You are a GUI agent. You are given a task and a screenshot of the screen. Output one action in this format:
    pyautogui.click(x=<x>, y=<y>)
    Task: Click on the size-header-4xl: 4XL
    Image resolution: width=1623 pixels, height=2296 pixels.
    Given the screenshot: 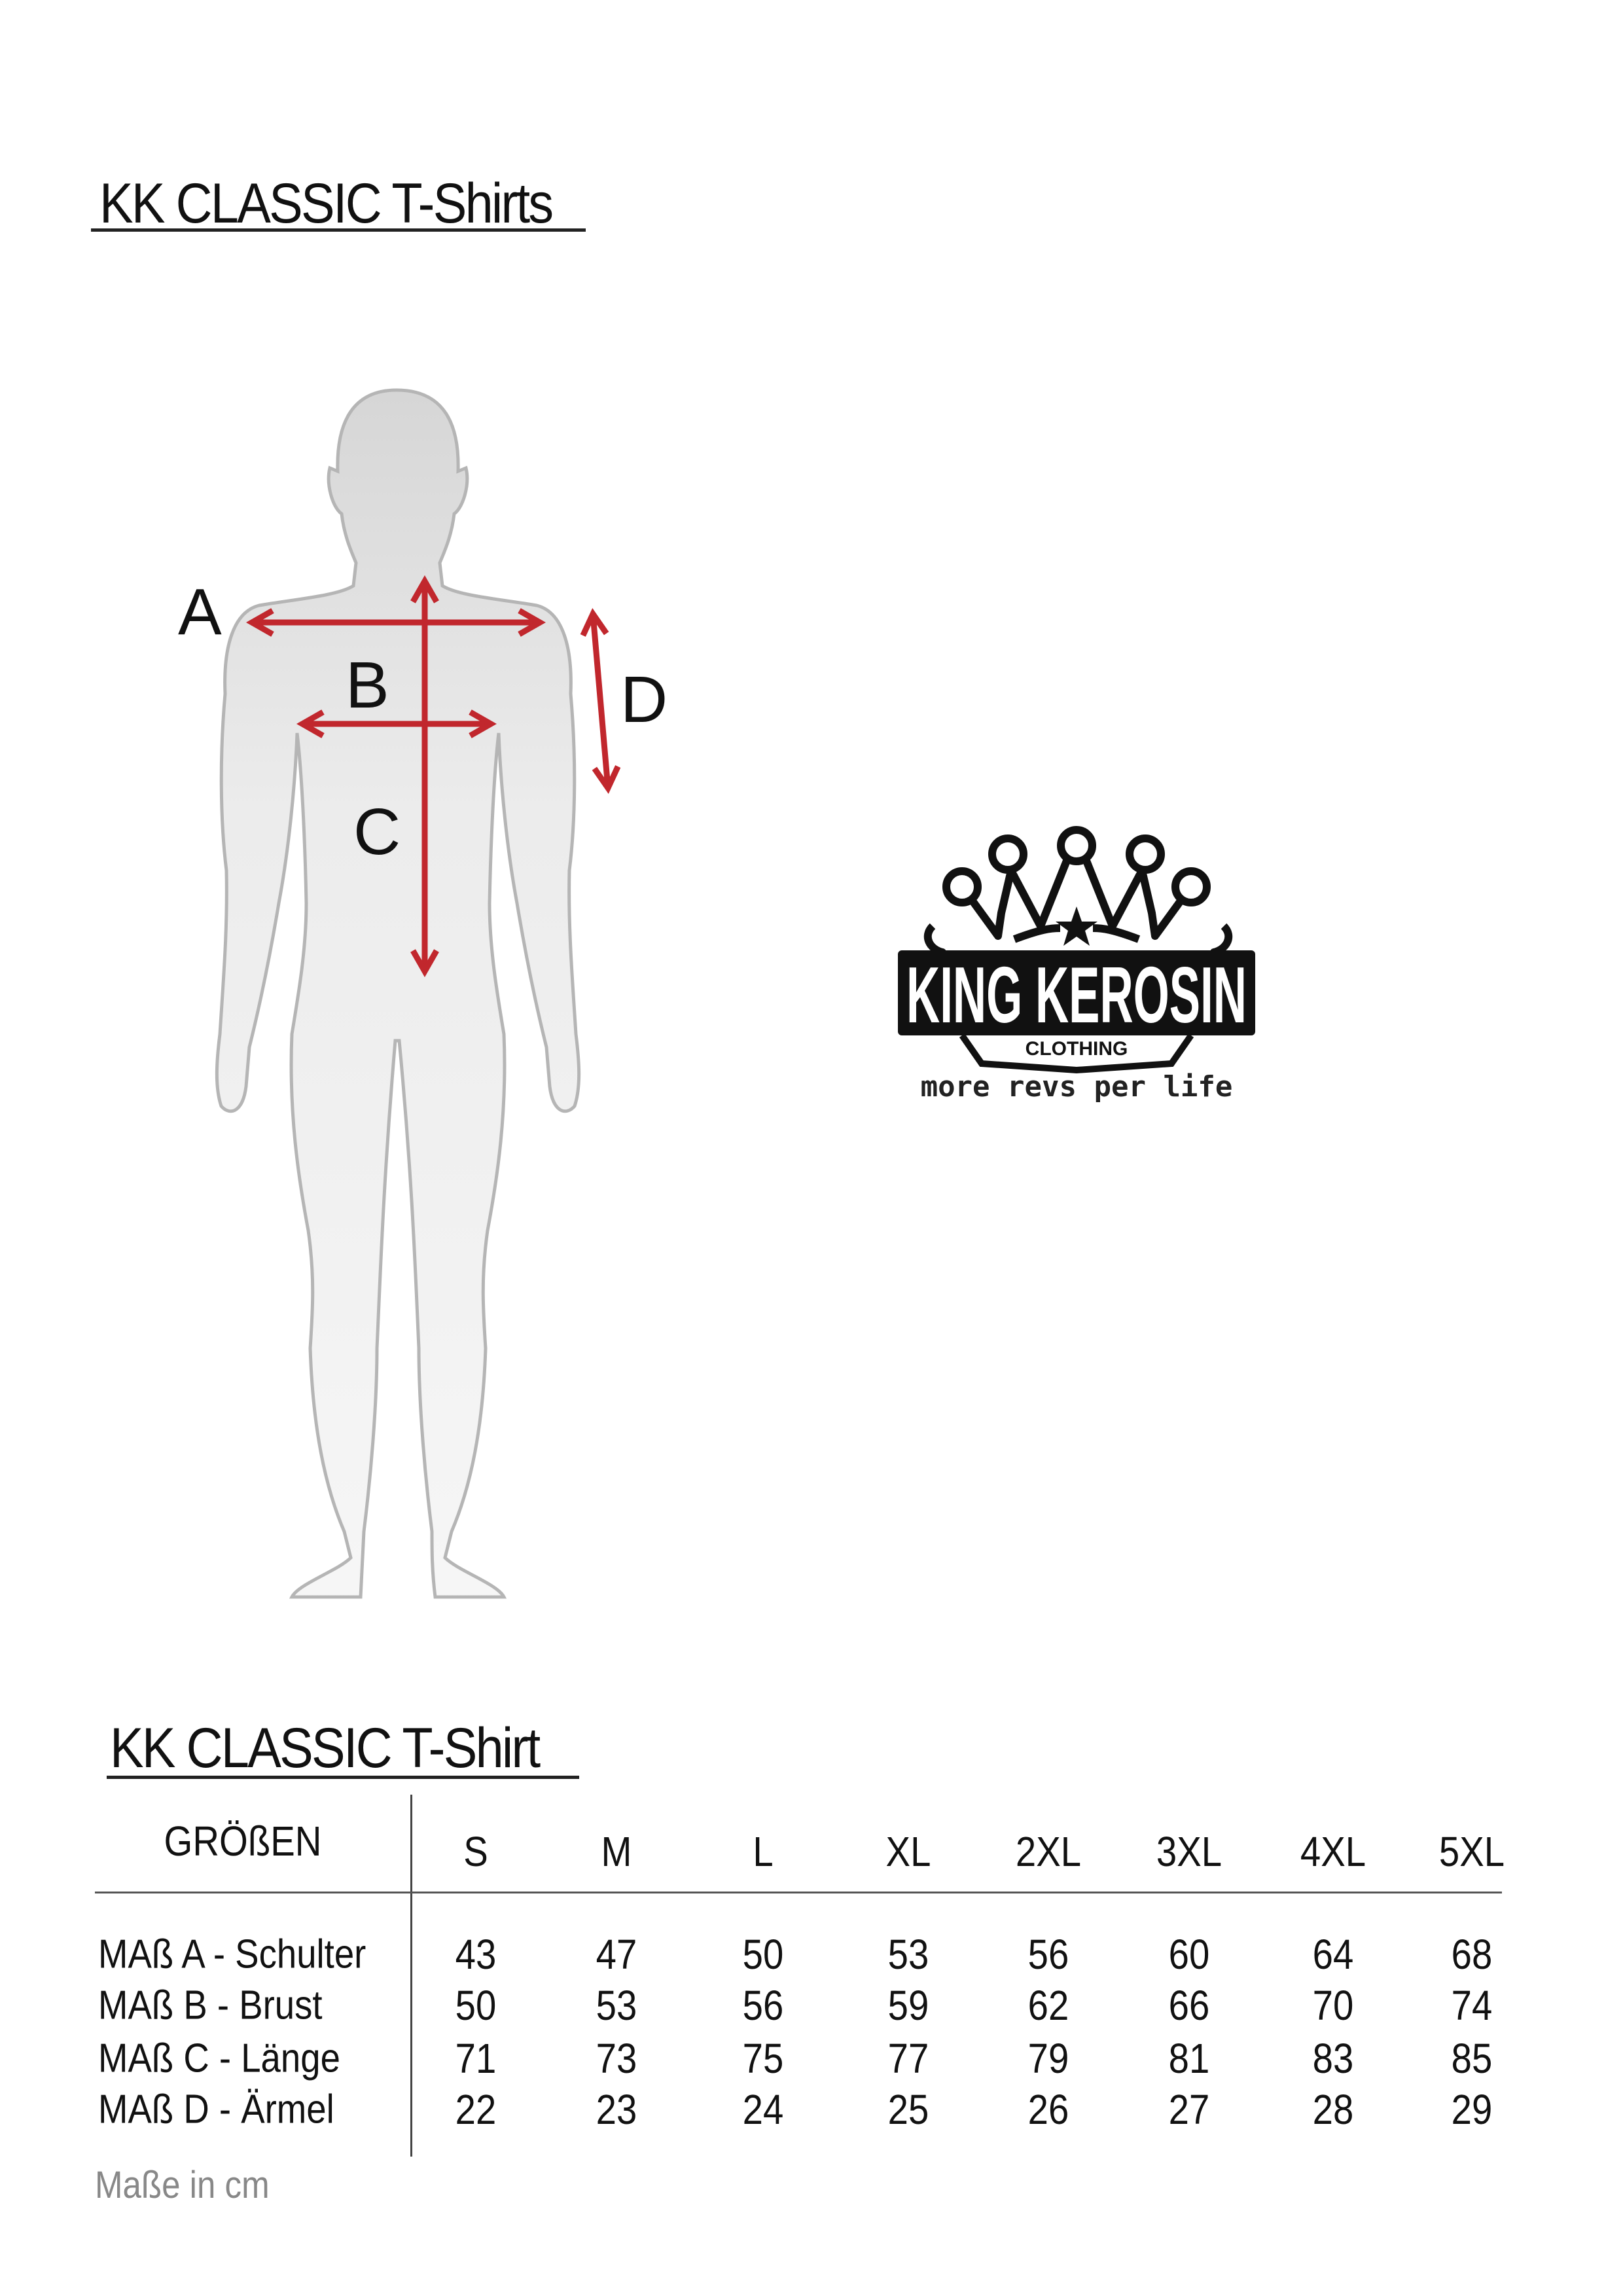 What is the action you would take?
    pyautogui.click(x=1333, y=1851)
    